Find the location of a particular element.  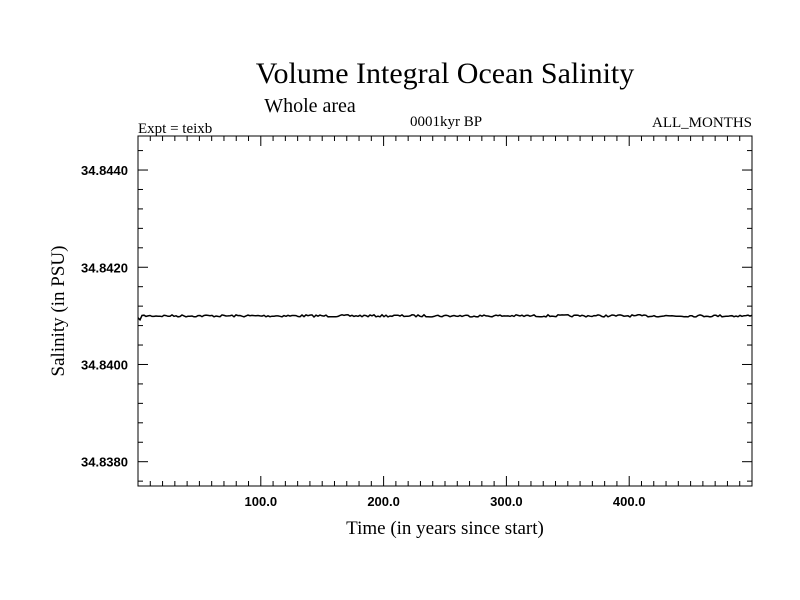

y-tick-labels: 34.8380 34.8400 34.8420 34.8440 is located at coordinates (104, 316).